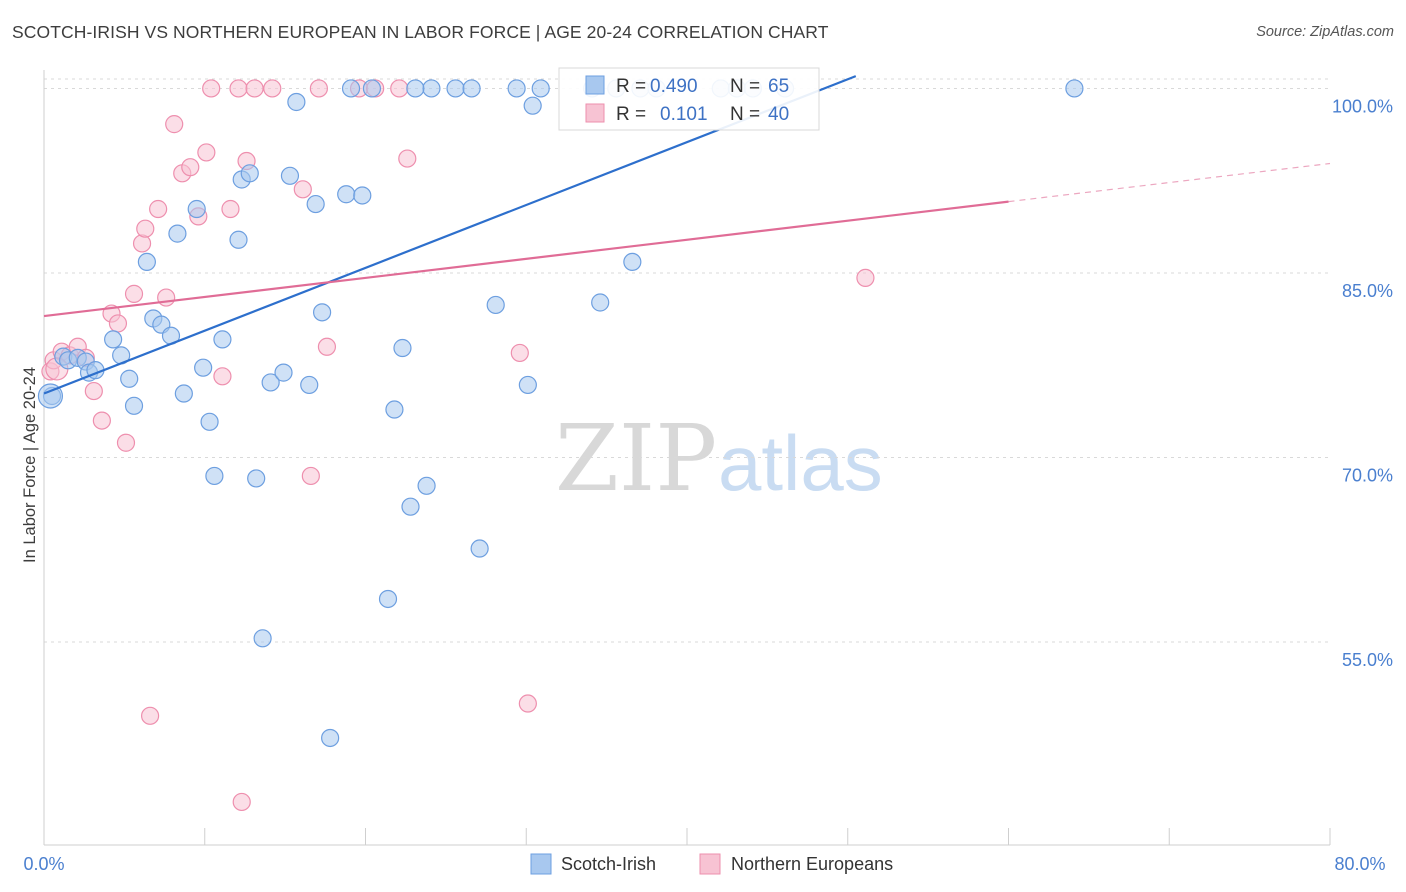 The image size is (1406, 892). What do you see at coordinates (767, 836) in the screenshot?
I see `x-tick-marks` at bounding box center [767, 836].